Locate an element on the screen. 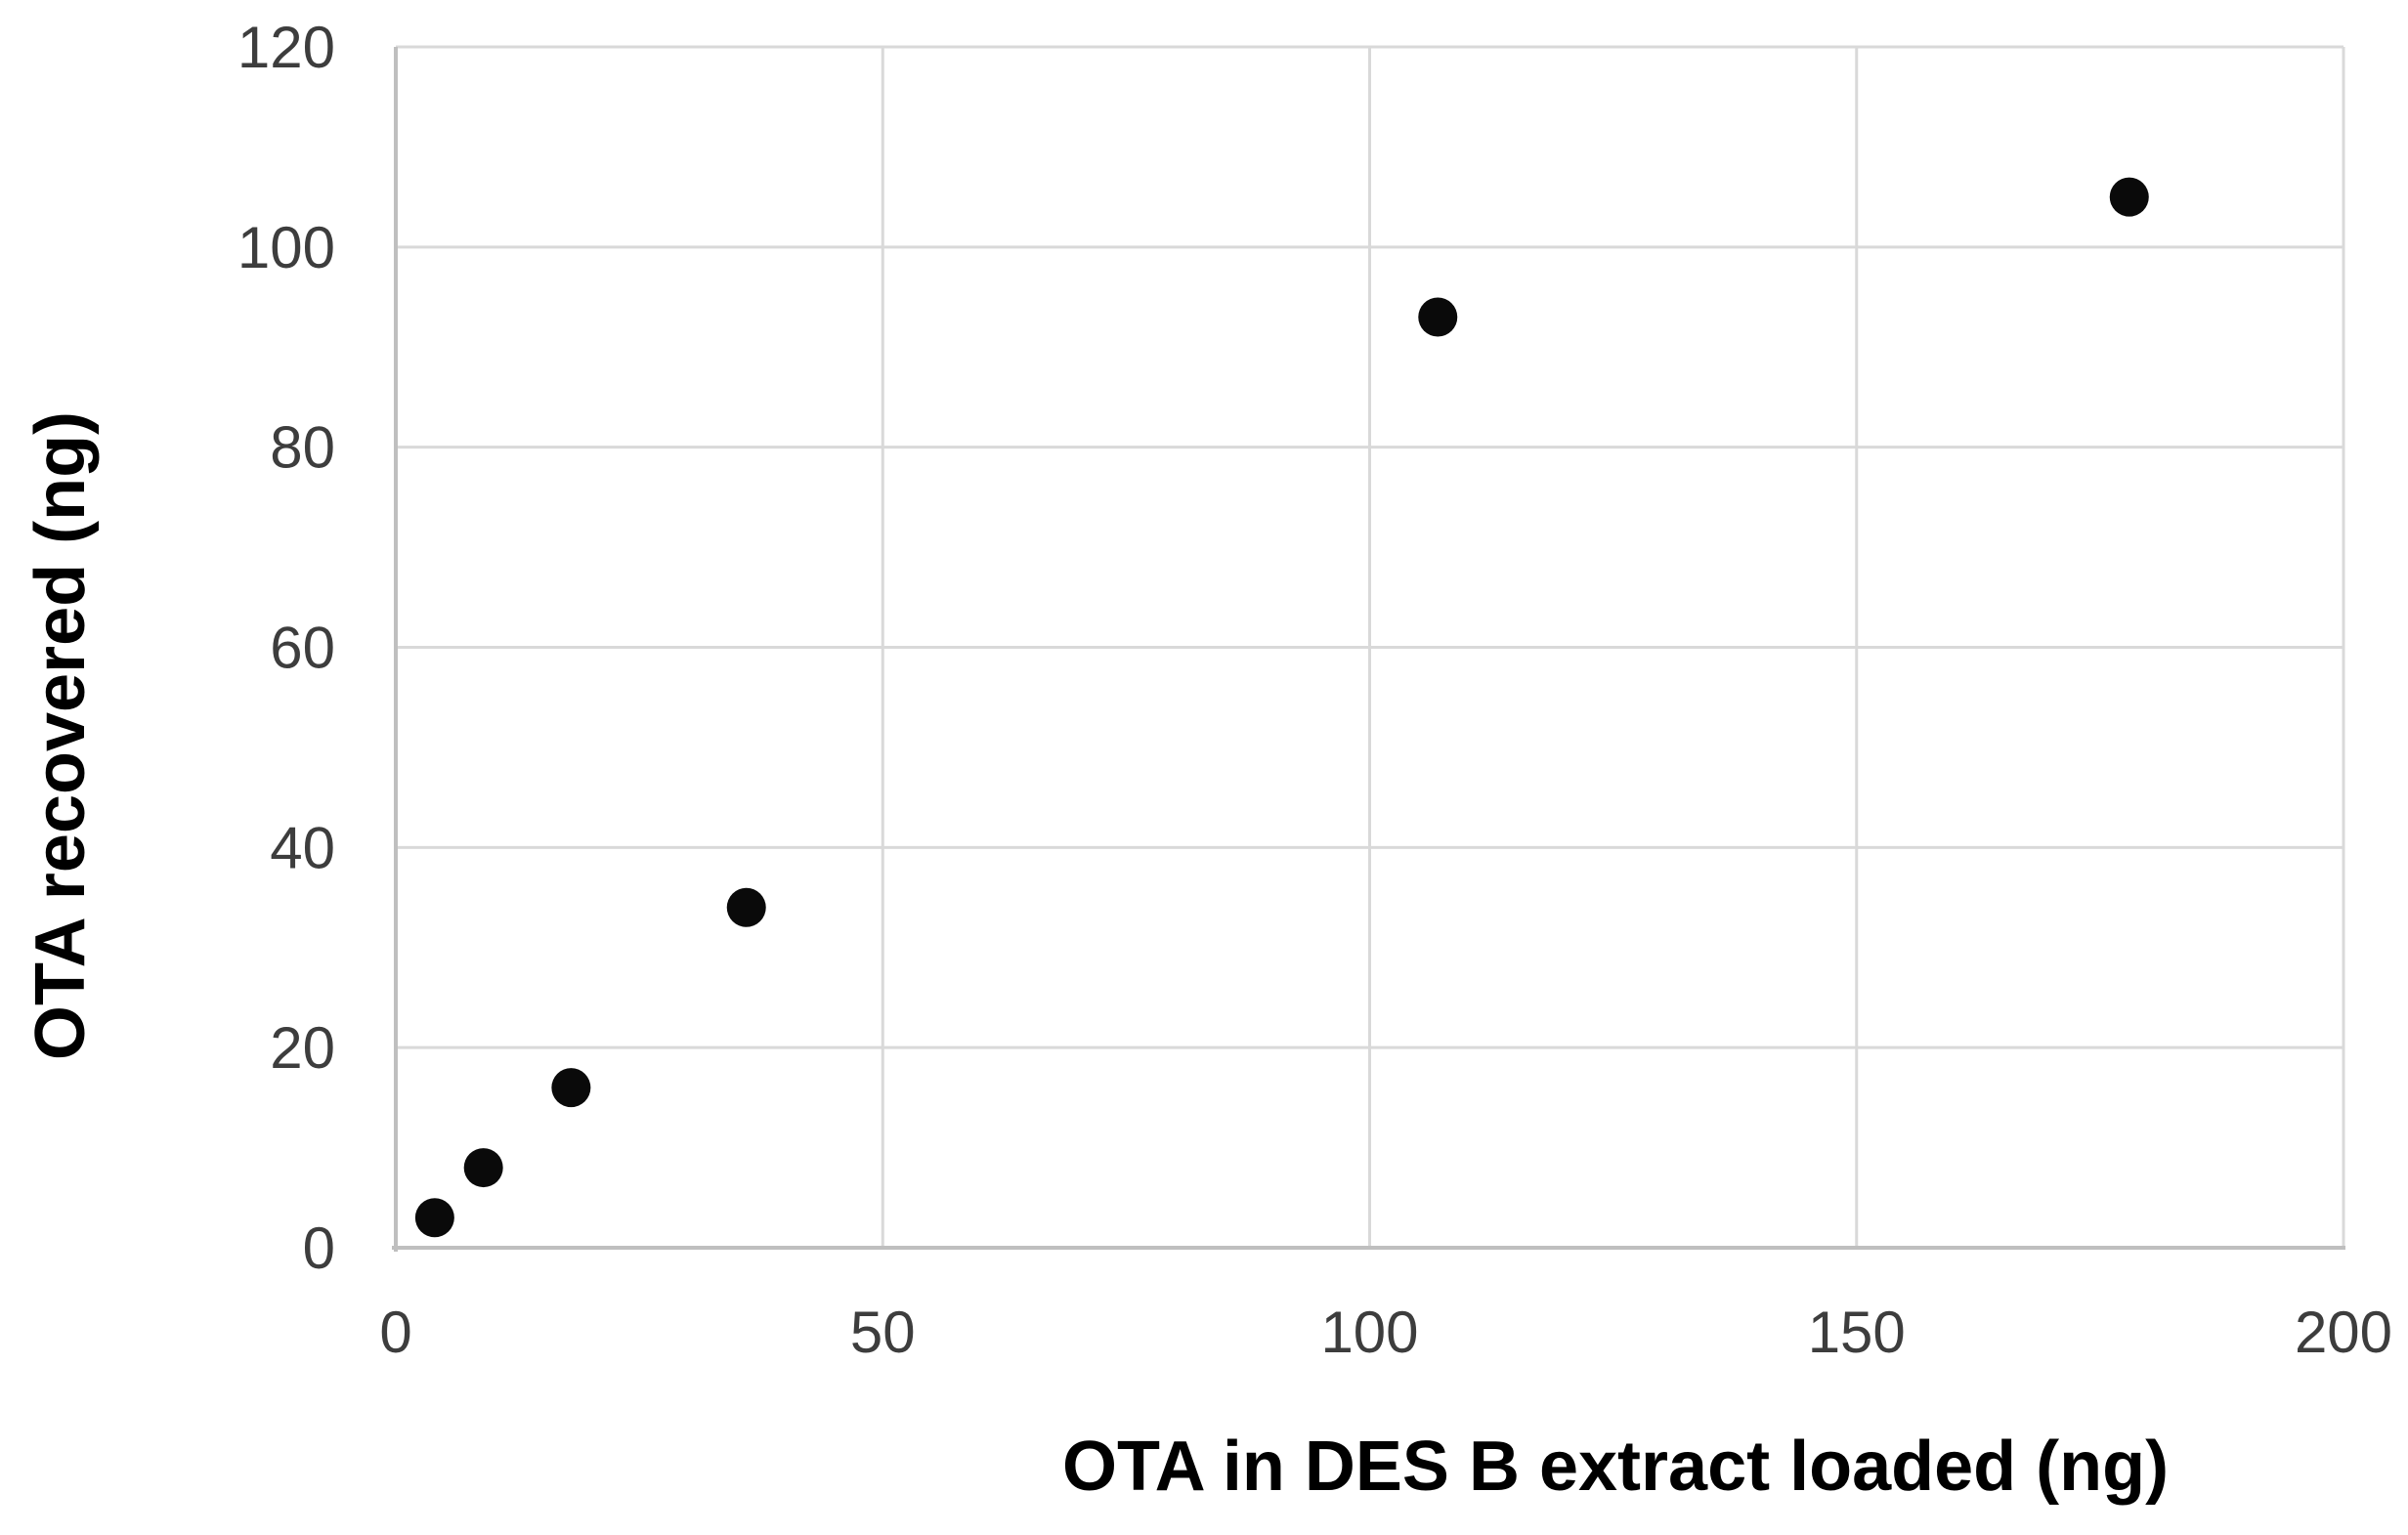  y-tick-label-60: 60 is located at coordinates (302, 648).